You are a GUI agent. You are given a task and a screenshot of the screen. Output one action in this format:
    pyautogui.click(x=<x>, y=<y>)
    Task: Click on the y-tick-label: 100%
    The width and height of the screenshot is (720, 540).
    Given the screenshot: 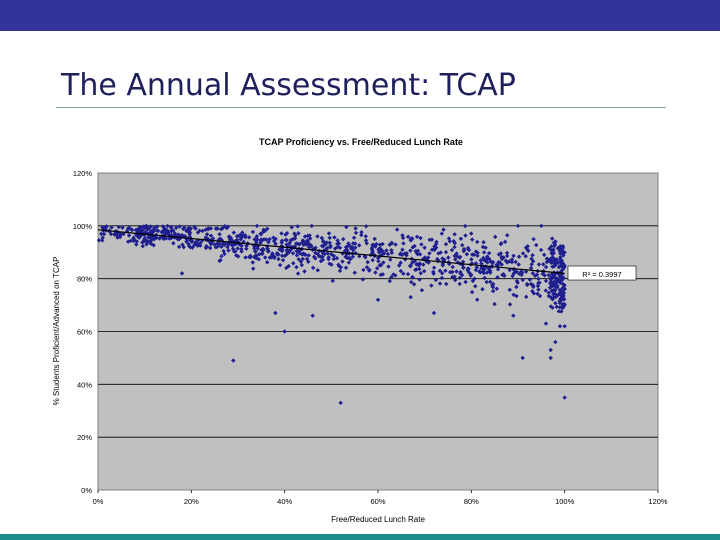 What is the action you would take?
    pyautogui.click(x=83, y=226)
    